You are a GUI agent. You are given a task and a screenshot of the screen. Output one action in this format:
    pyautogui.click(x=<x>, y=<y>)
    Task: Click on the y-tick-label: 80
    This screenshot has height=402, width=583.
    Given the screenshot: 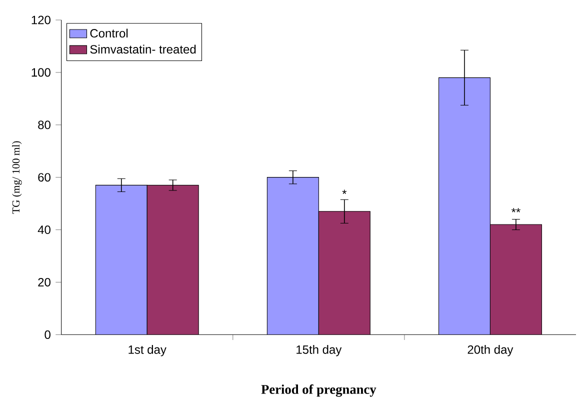 What is the action you would take?
    pyautogui.click(x=44, y=125)
    